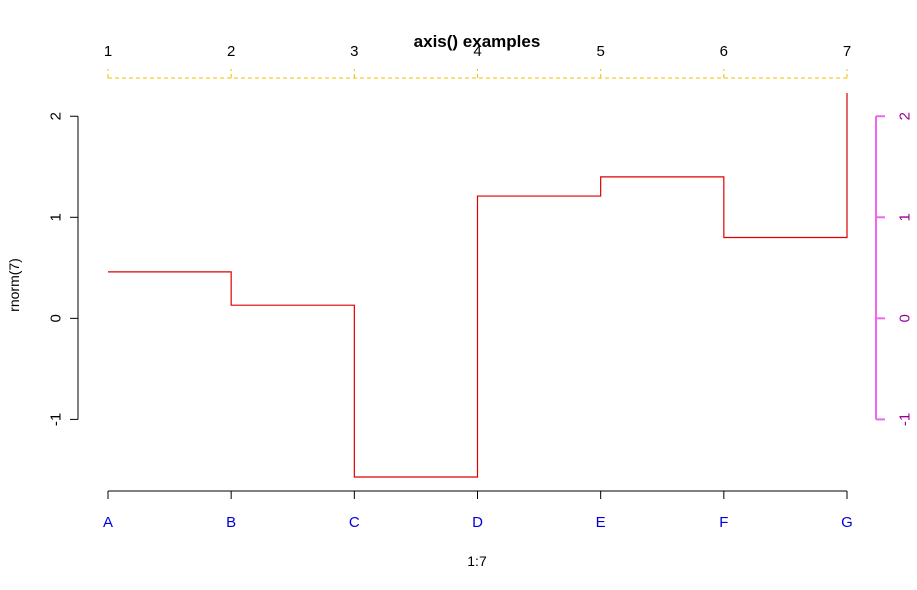 This screenshot has height=590, width=917. Describe the element at coordinates (477, 561) in the screenshot. I see `x-axis-label: 1:7` at that location.